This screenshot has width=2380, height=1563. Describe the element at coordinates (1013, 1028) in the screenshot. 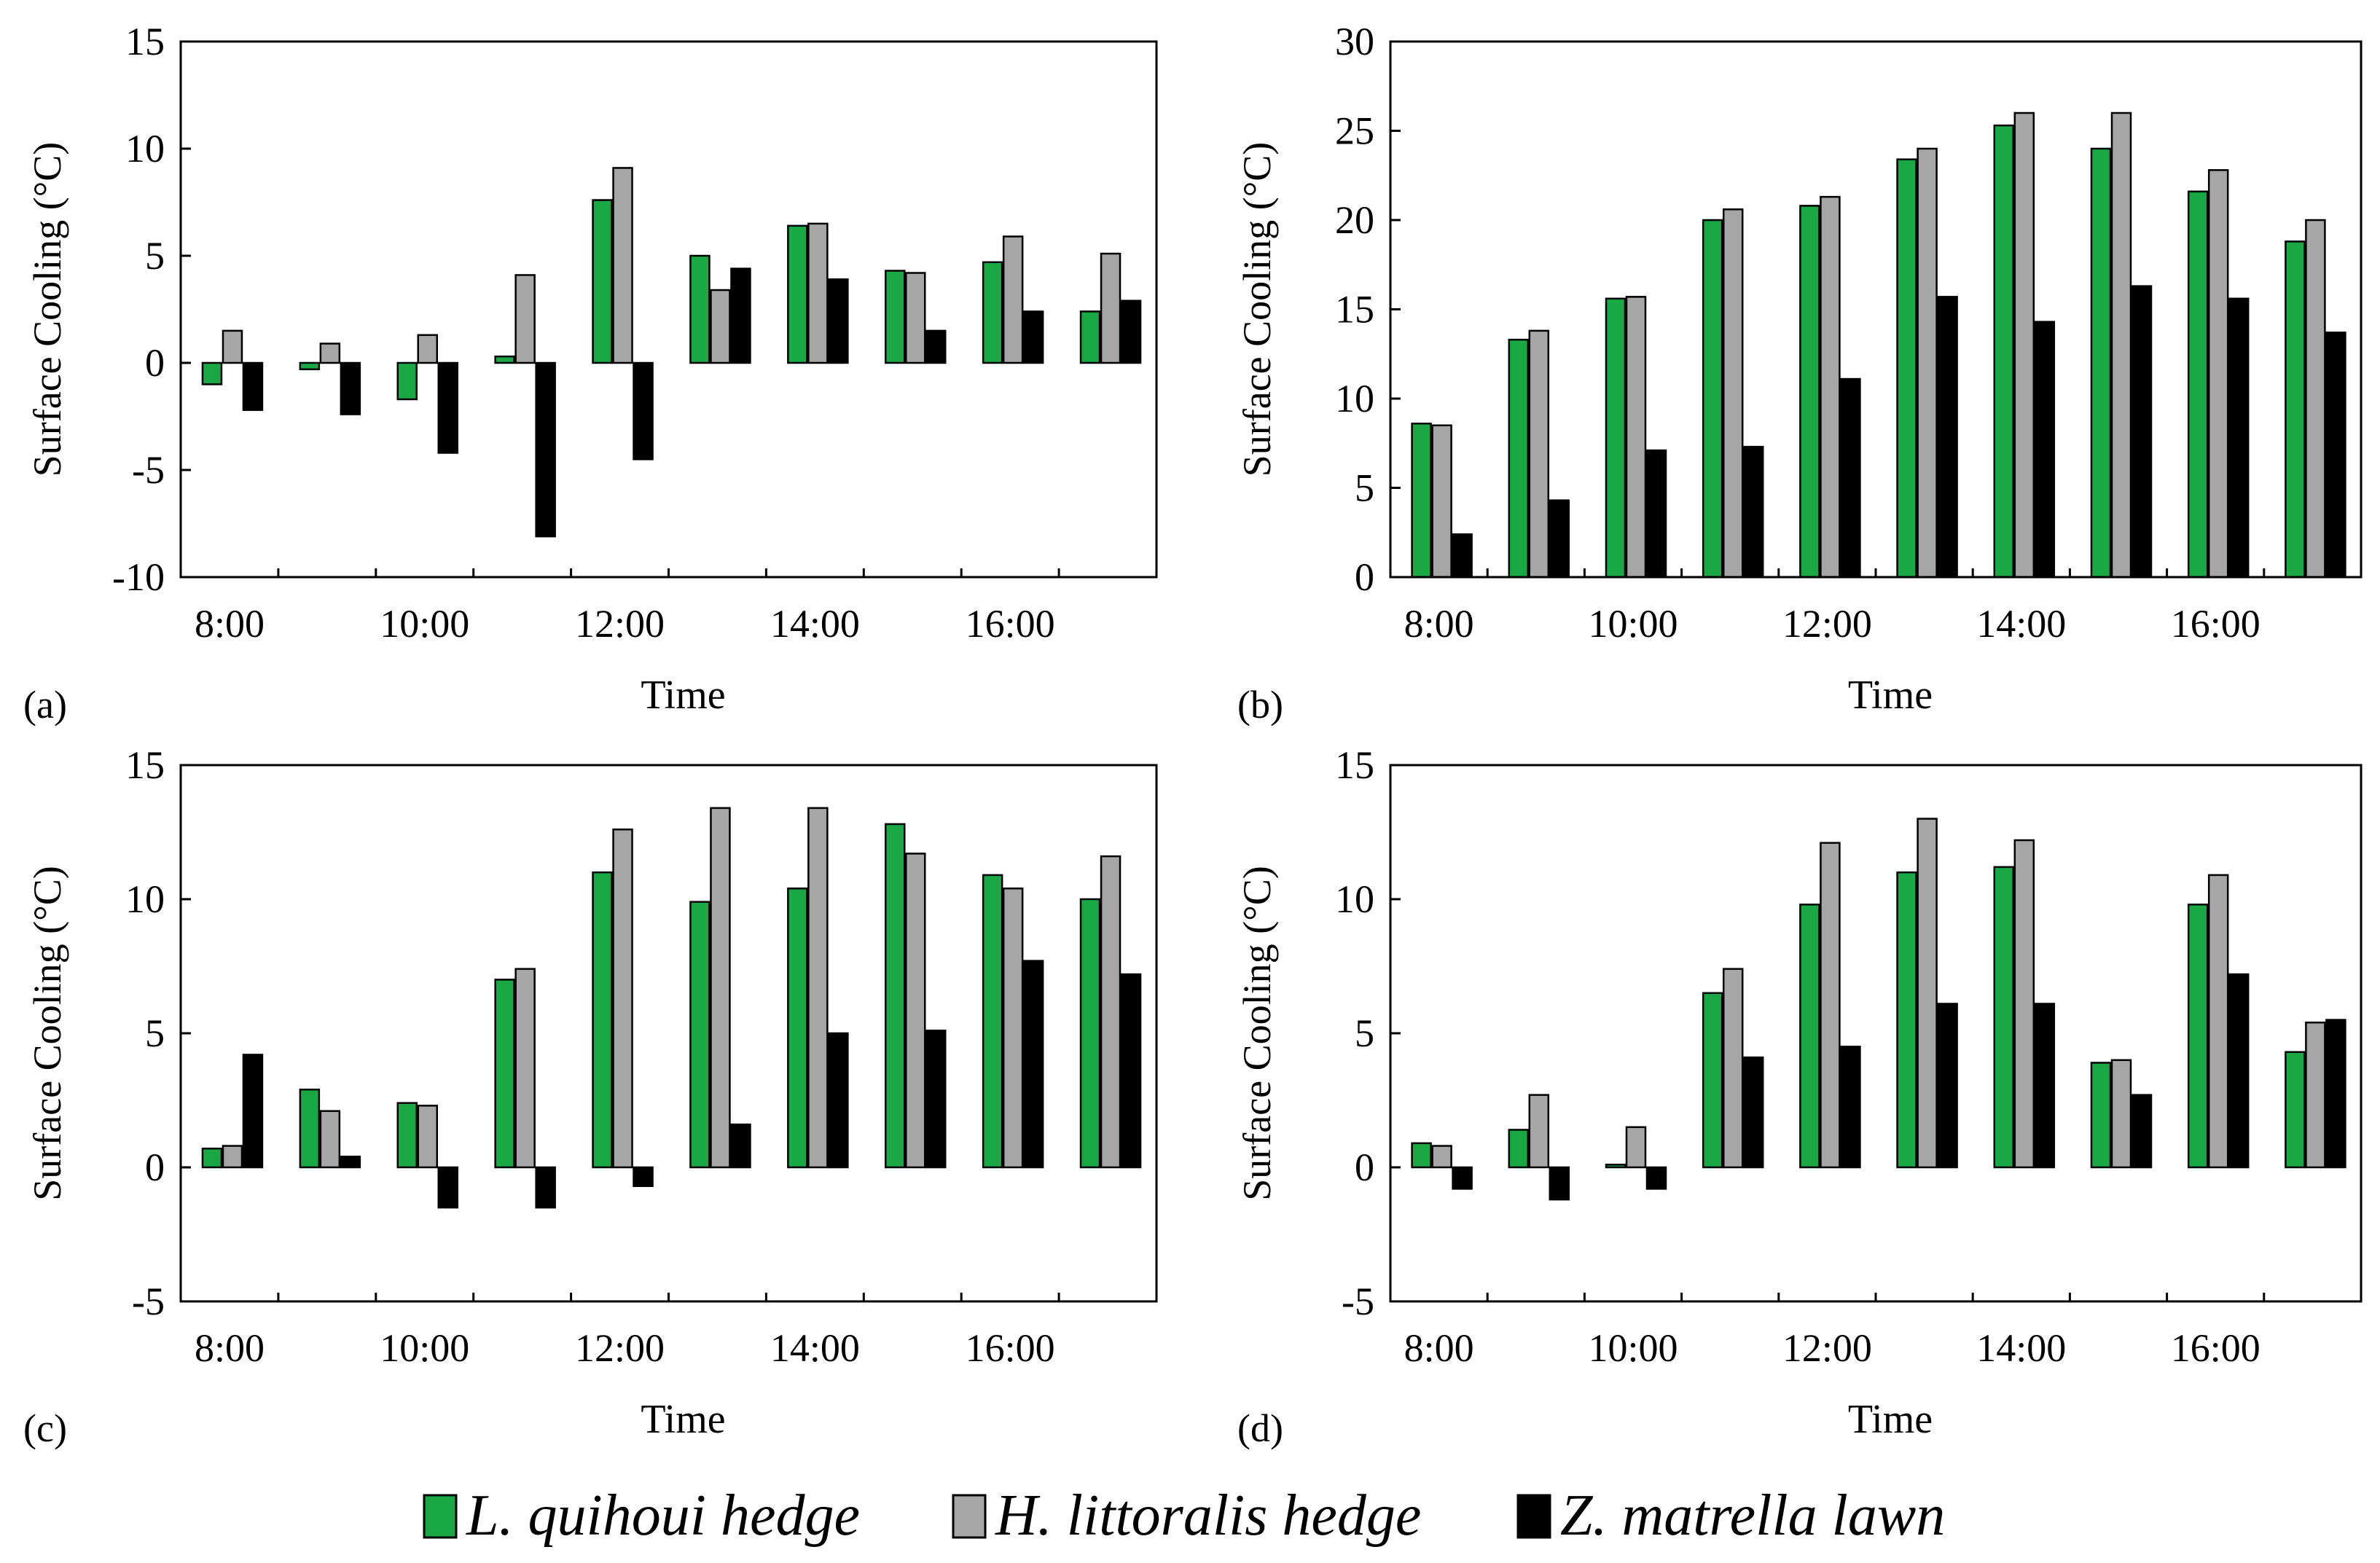

I see `bar-hlittoralis-16:00` at that location.